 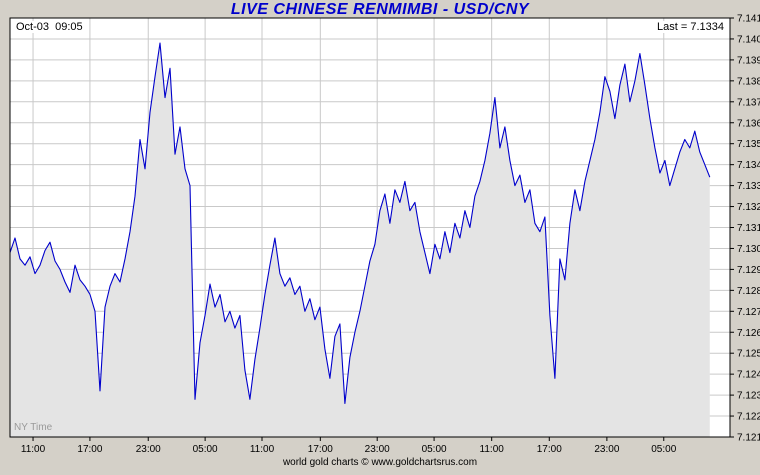 What do you see at coordinates (748, 60) in the screenshot?
I see `y-tick-label: 7.139` at bounding box center [748, 60].